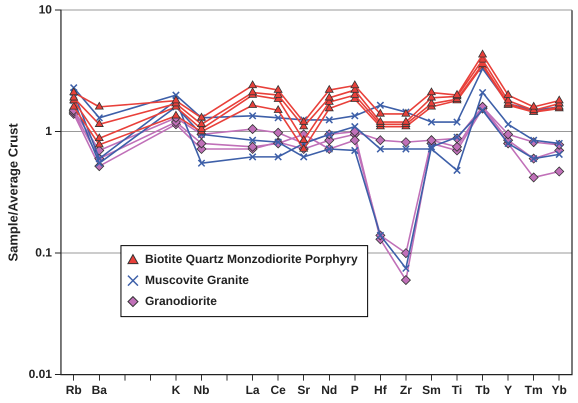  What do you see at coordinates (329, 390) in the screenshot?
I see `x-tick-label: Nd` at bounding box center [329, 390].